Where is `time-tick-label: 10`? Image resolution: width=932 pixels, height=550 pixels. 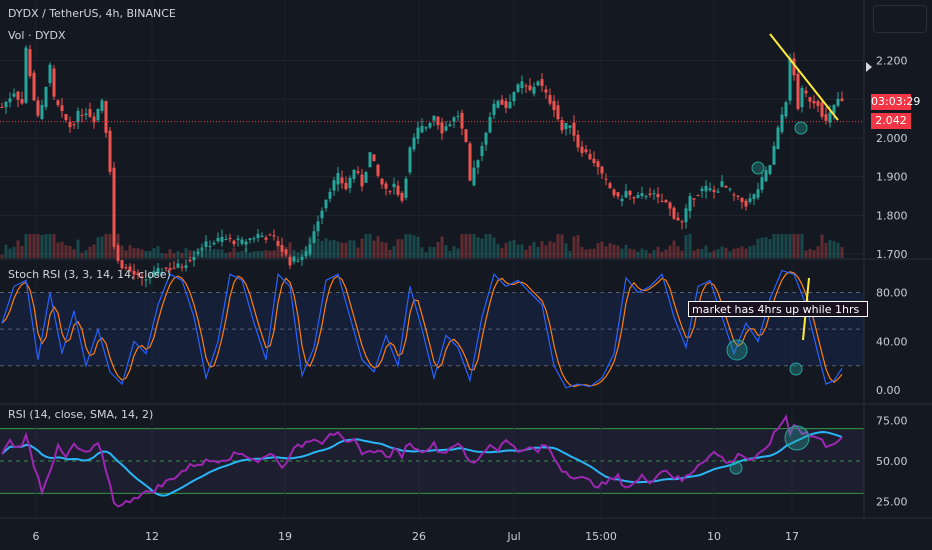 time-tick-label: 10 is located at coordinates (714, 536).